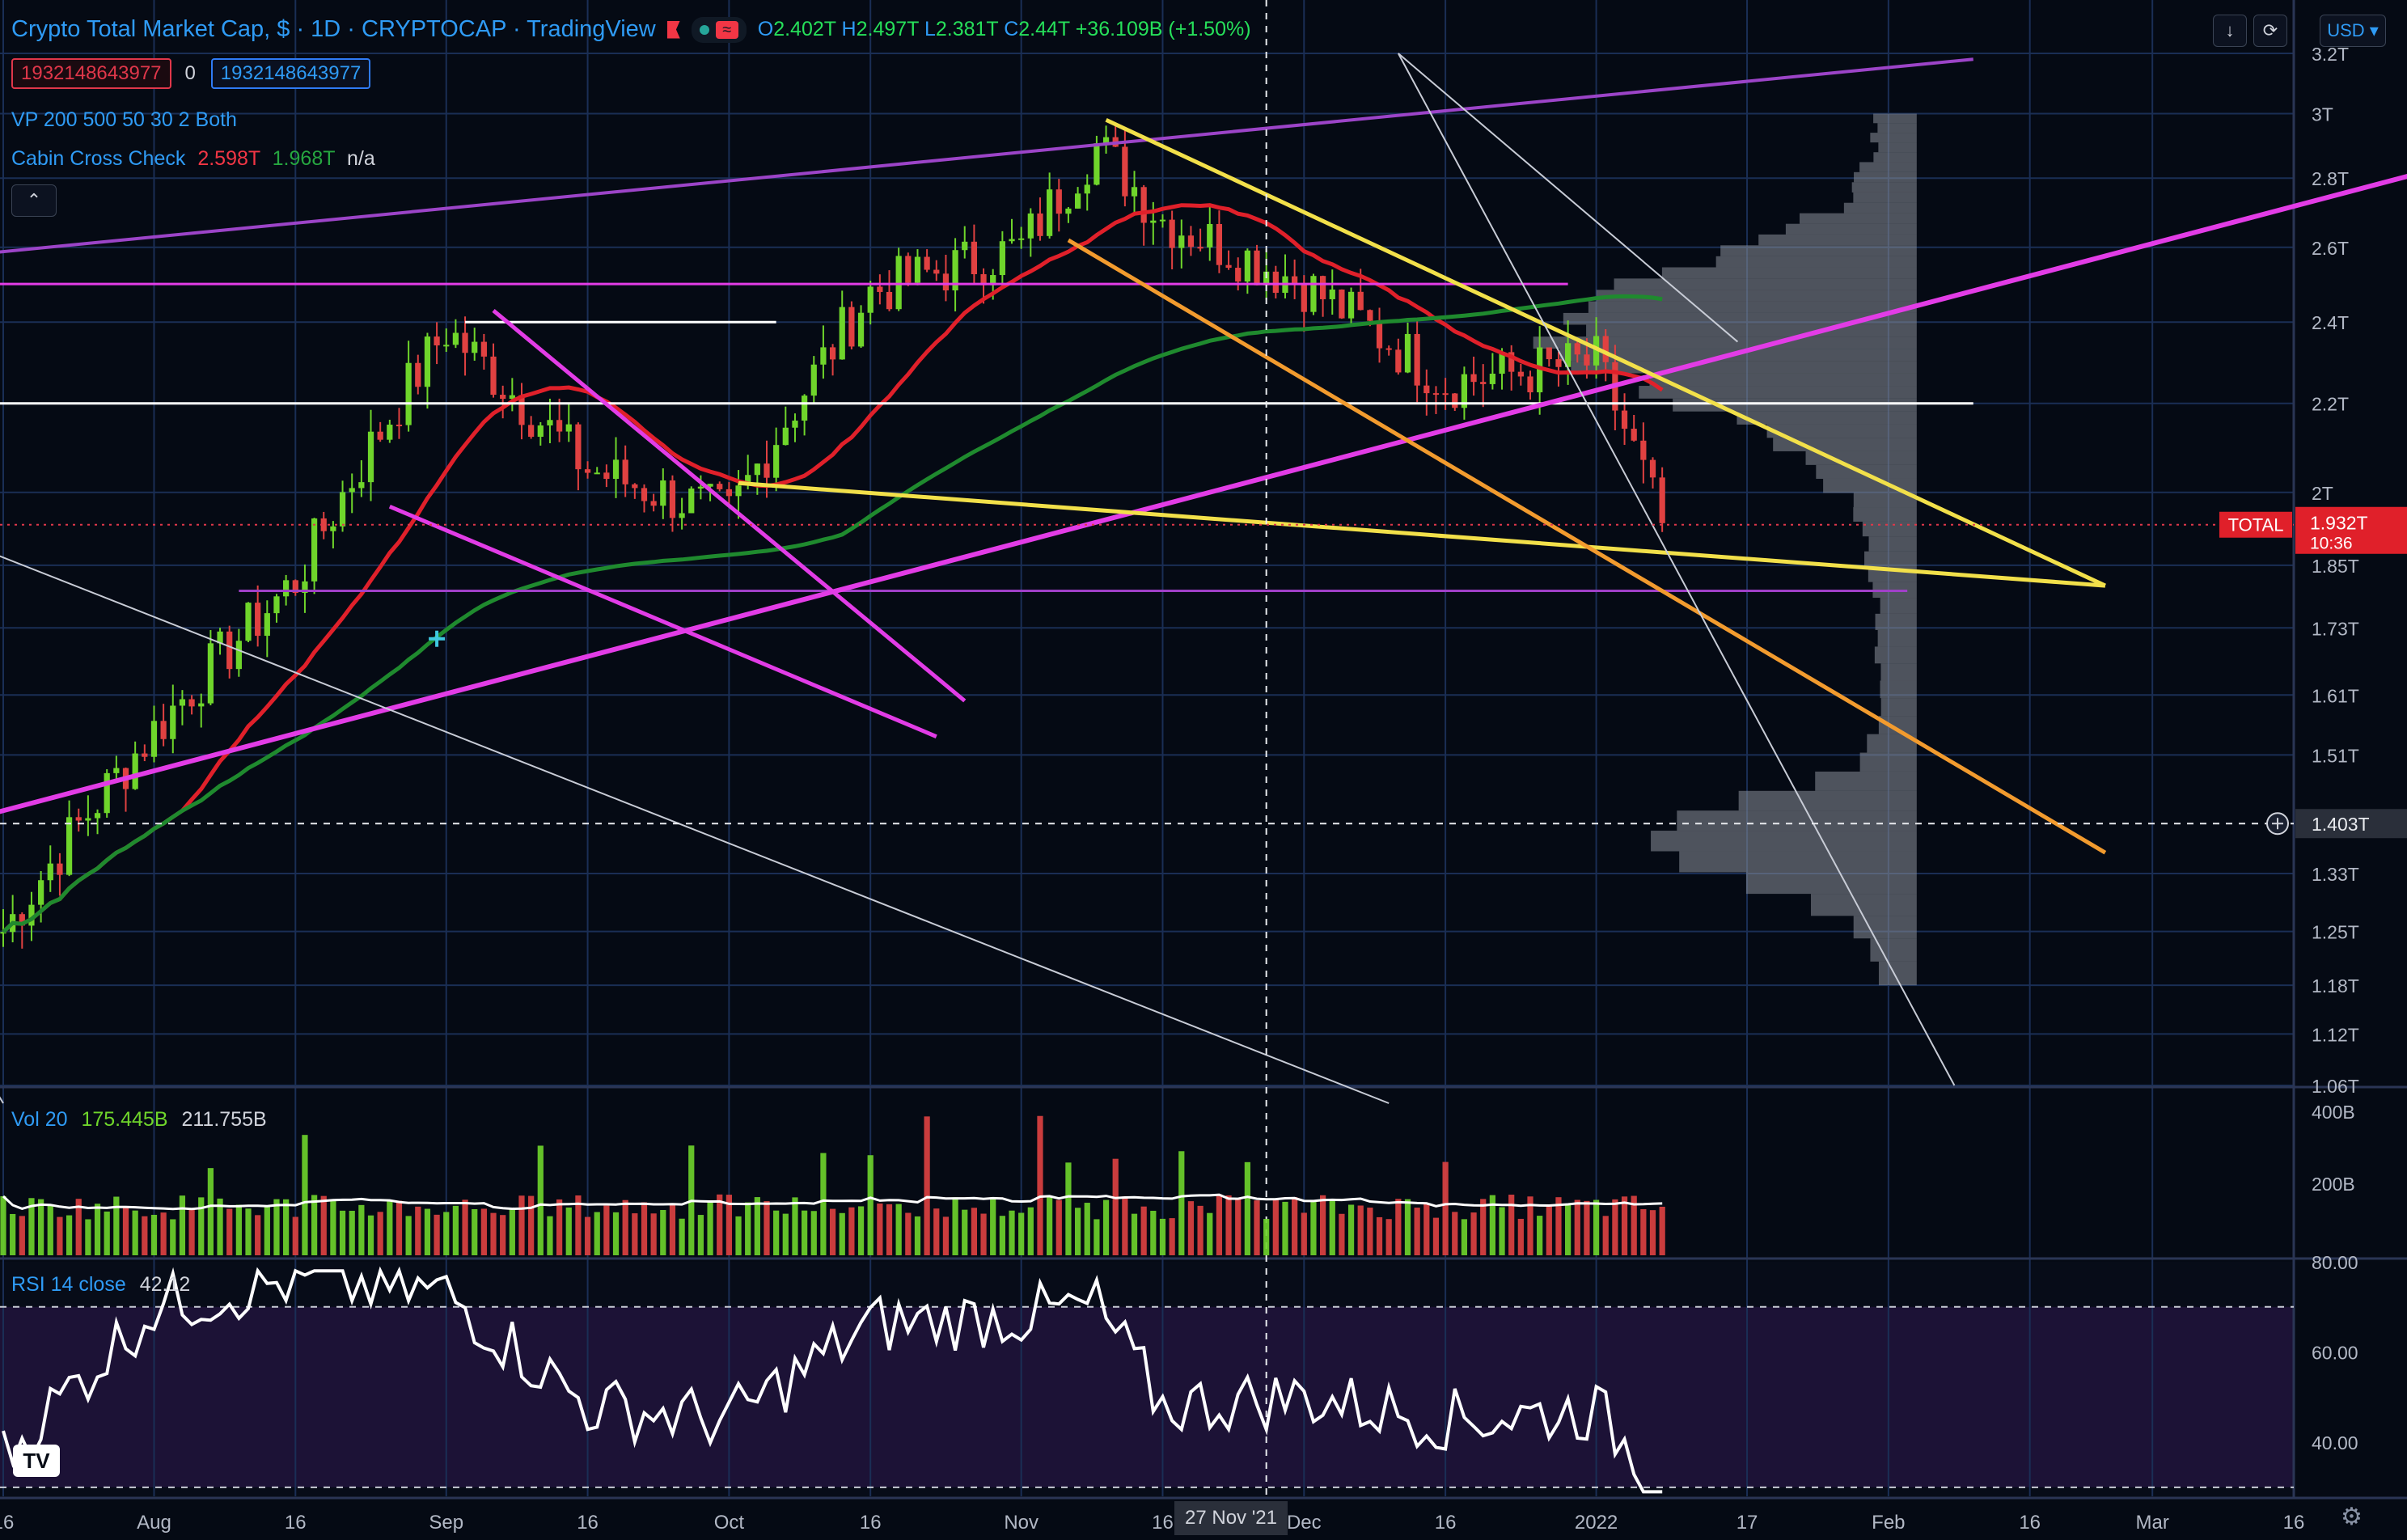 The image size is (2407, 1540). What do you see at coordinates (290, 73) in the screenshot?
I see `buy-tag: 1932148643977` at bounding box center [290, 73].